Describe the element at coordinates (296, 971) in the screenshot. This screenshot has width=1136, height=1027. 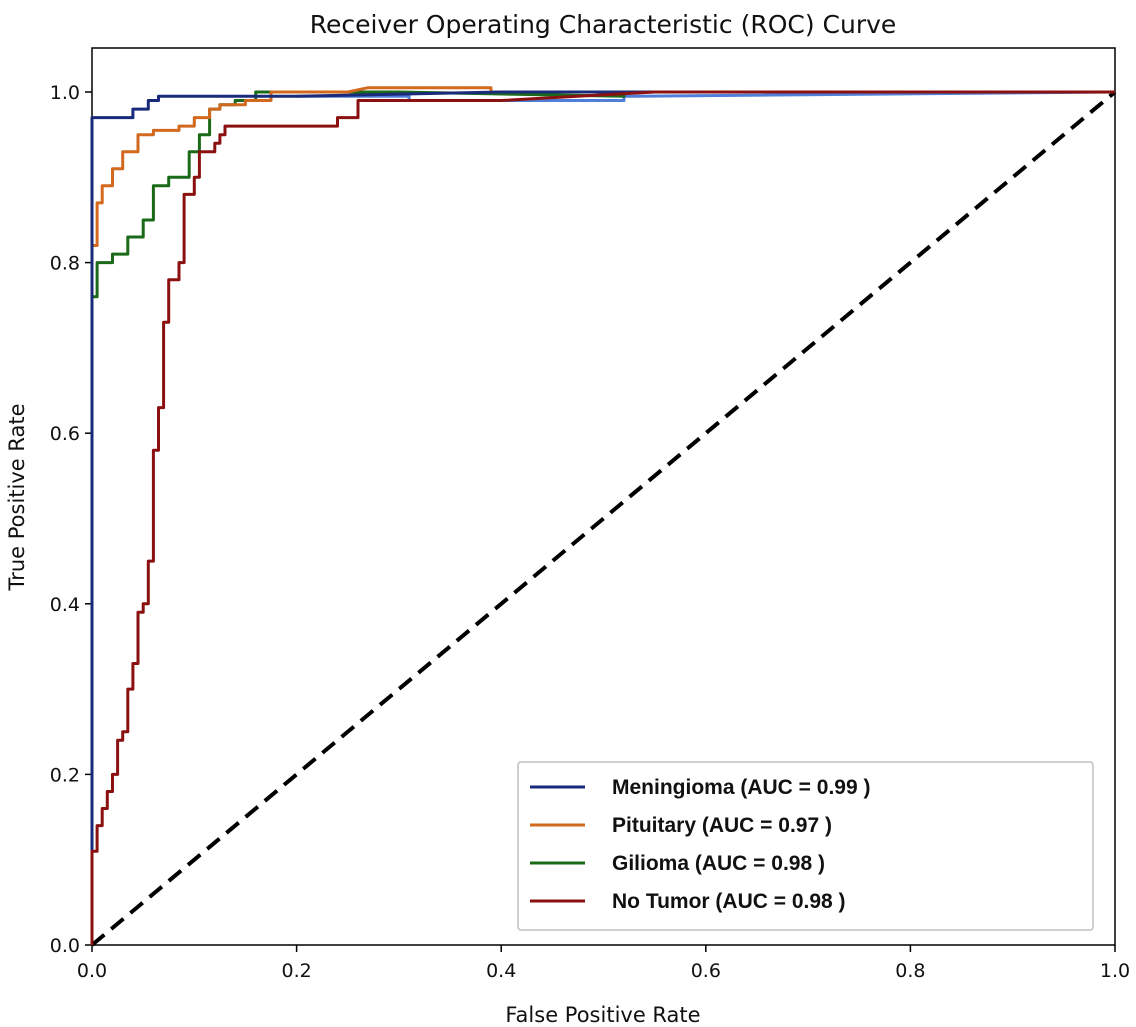
I see `x-tick-label: 0.2` at that location.